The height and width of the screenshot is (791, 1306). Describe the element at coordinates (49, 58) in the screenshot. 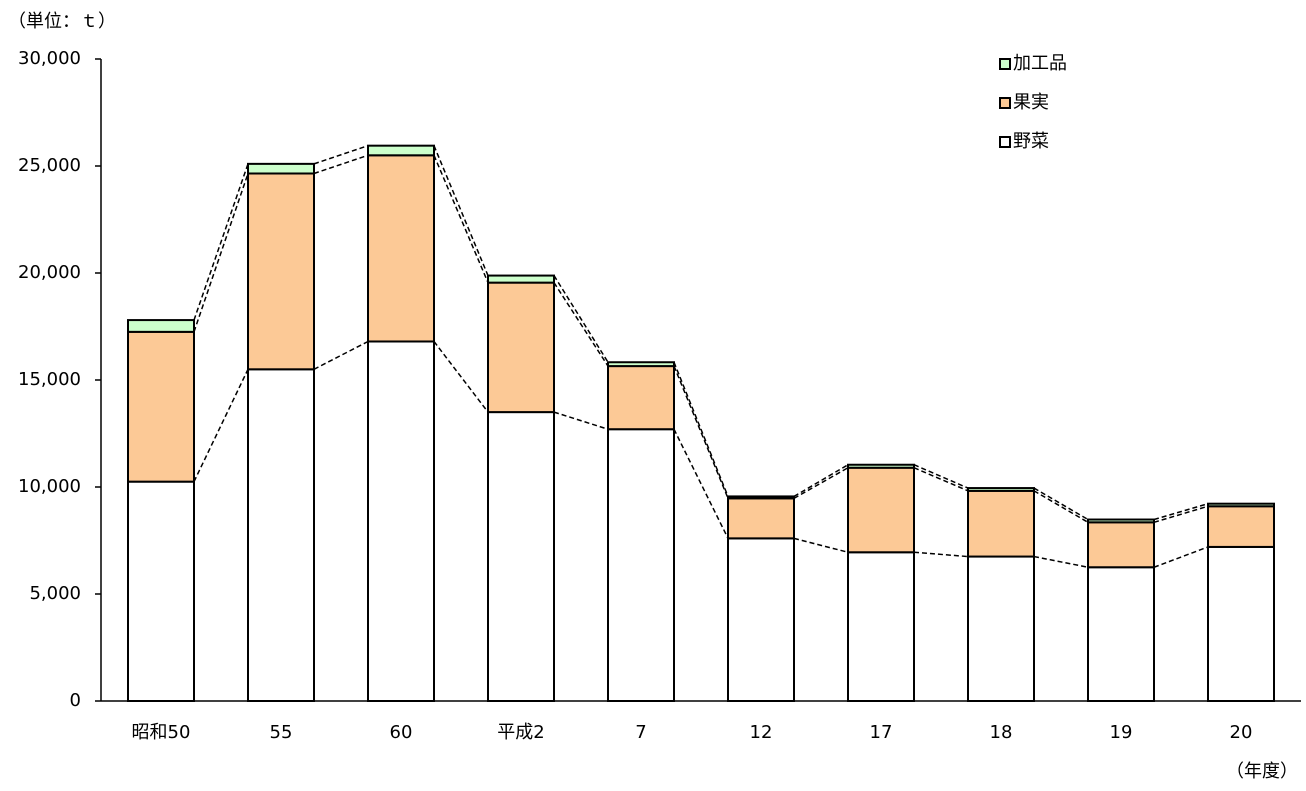

I see `y-tick-label: 30,000` at that location.